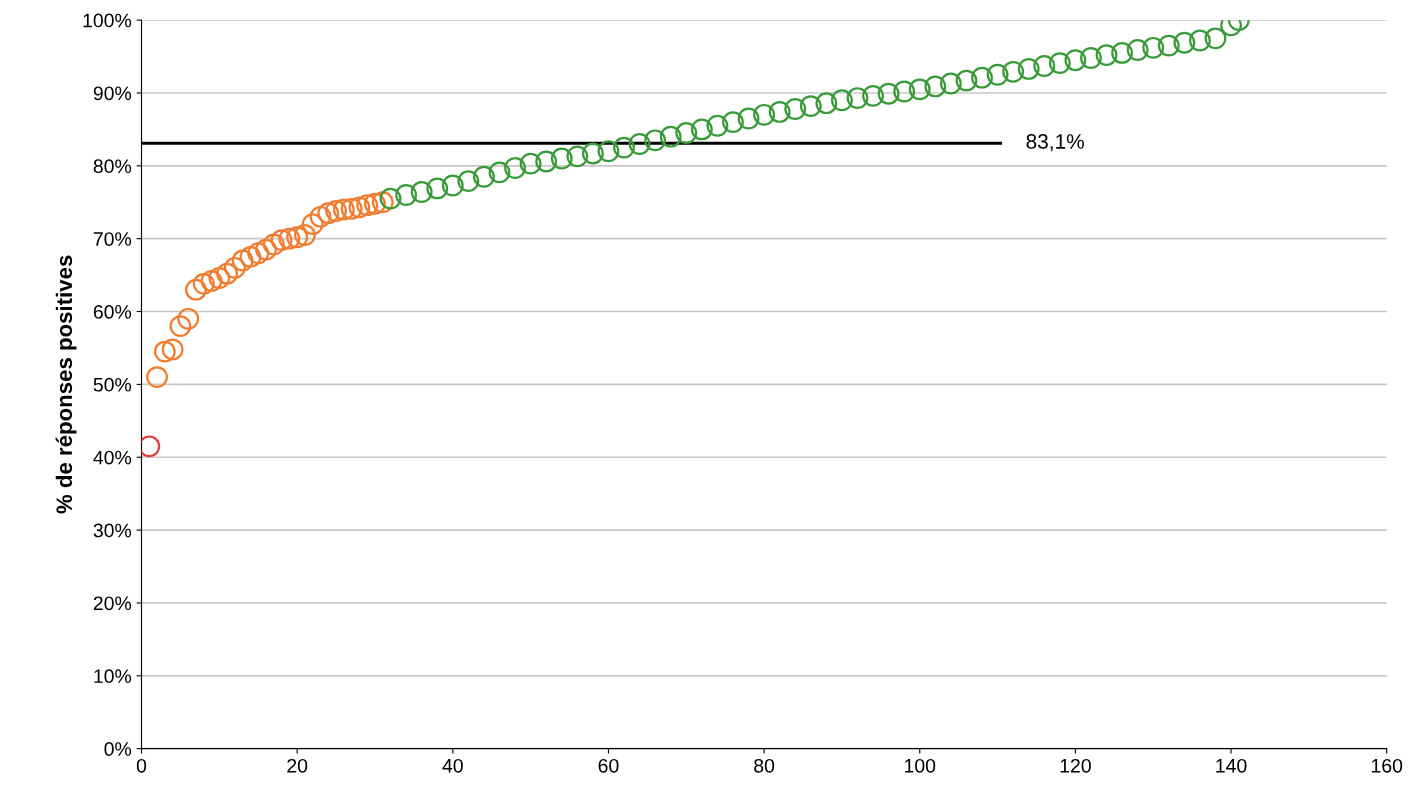  What do you see at coordinates (141, 765) in the screenshot?
I see `x-tick-label: 0` at bounding box center [141, 765].